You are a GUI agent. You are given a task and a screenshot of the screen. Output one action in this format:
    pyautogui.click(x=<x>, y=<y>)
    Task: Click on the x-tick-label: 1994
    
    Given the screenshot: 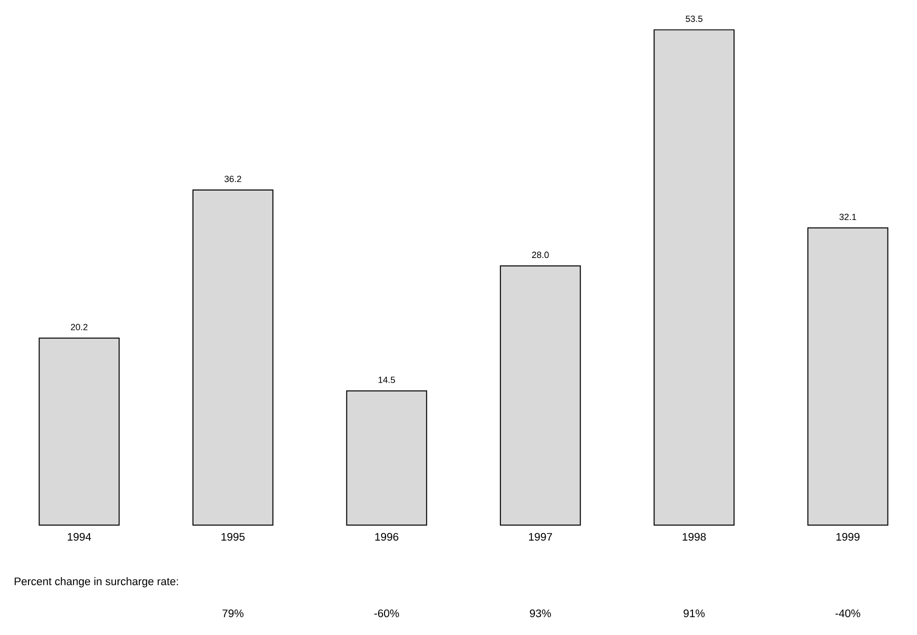 What is the action you would take?
    pyautogui.click(x=80, y=536)
    